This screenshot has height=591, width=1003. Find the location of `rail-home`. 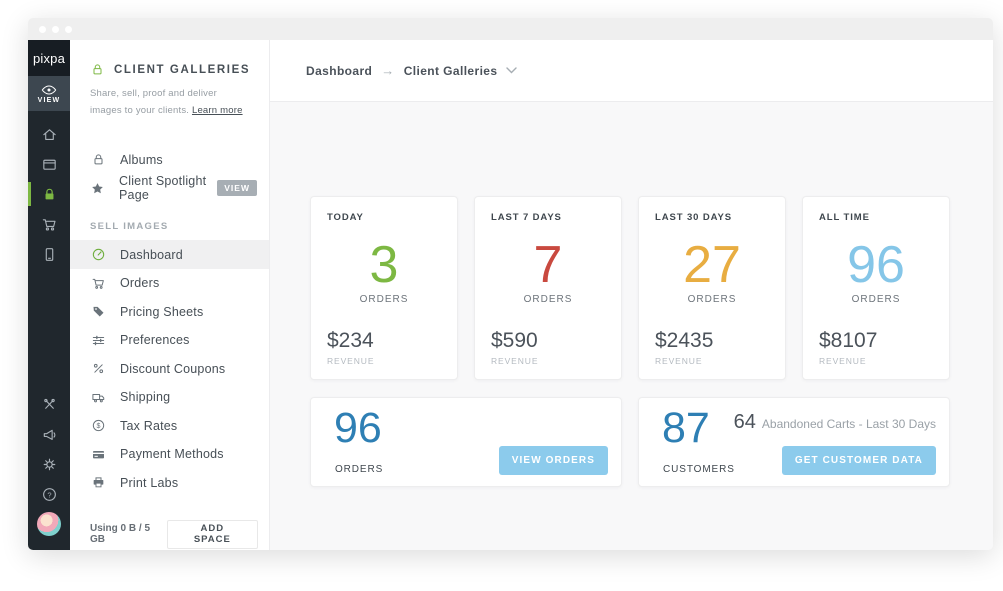

rail-home is located at coordinates (49, 134).